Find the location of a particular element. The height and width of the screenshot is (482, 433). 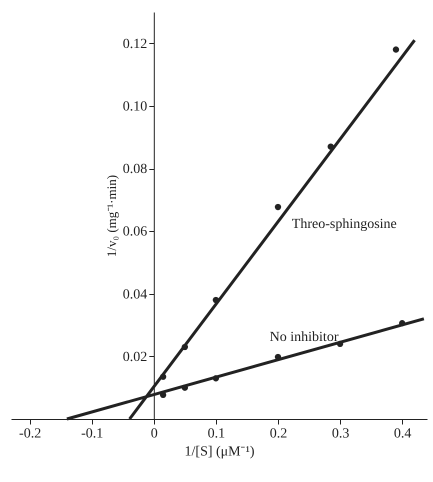

x-tick-label: 0.3 is located at coordinates (341, 434).